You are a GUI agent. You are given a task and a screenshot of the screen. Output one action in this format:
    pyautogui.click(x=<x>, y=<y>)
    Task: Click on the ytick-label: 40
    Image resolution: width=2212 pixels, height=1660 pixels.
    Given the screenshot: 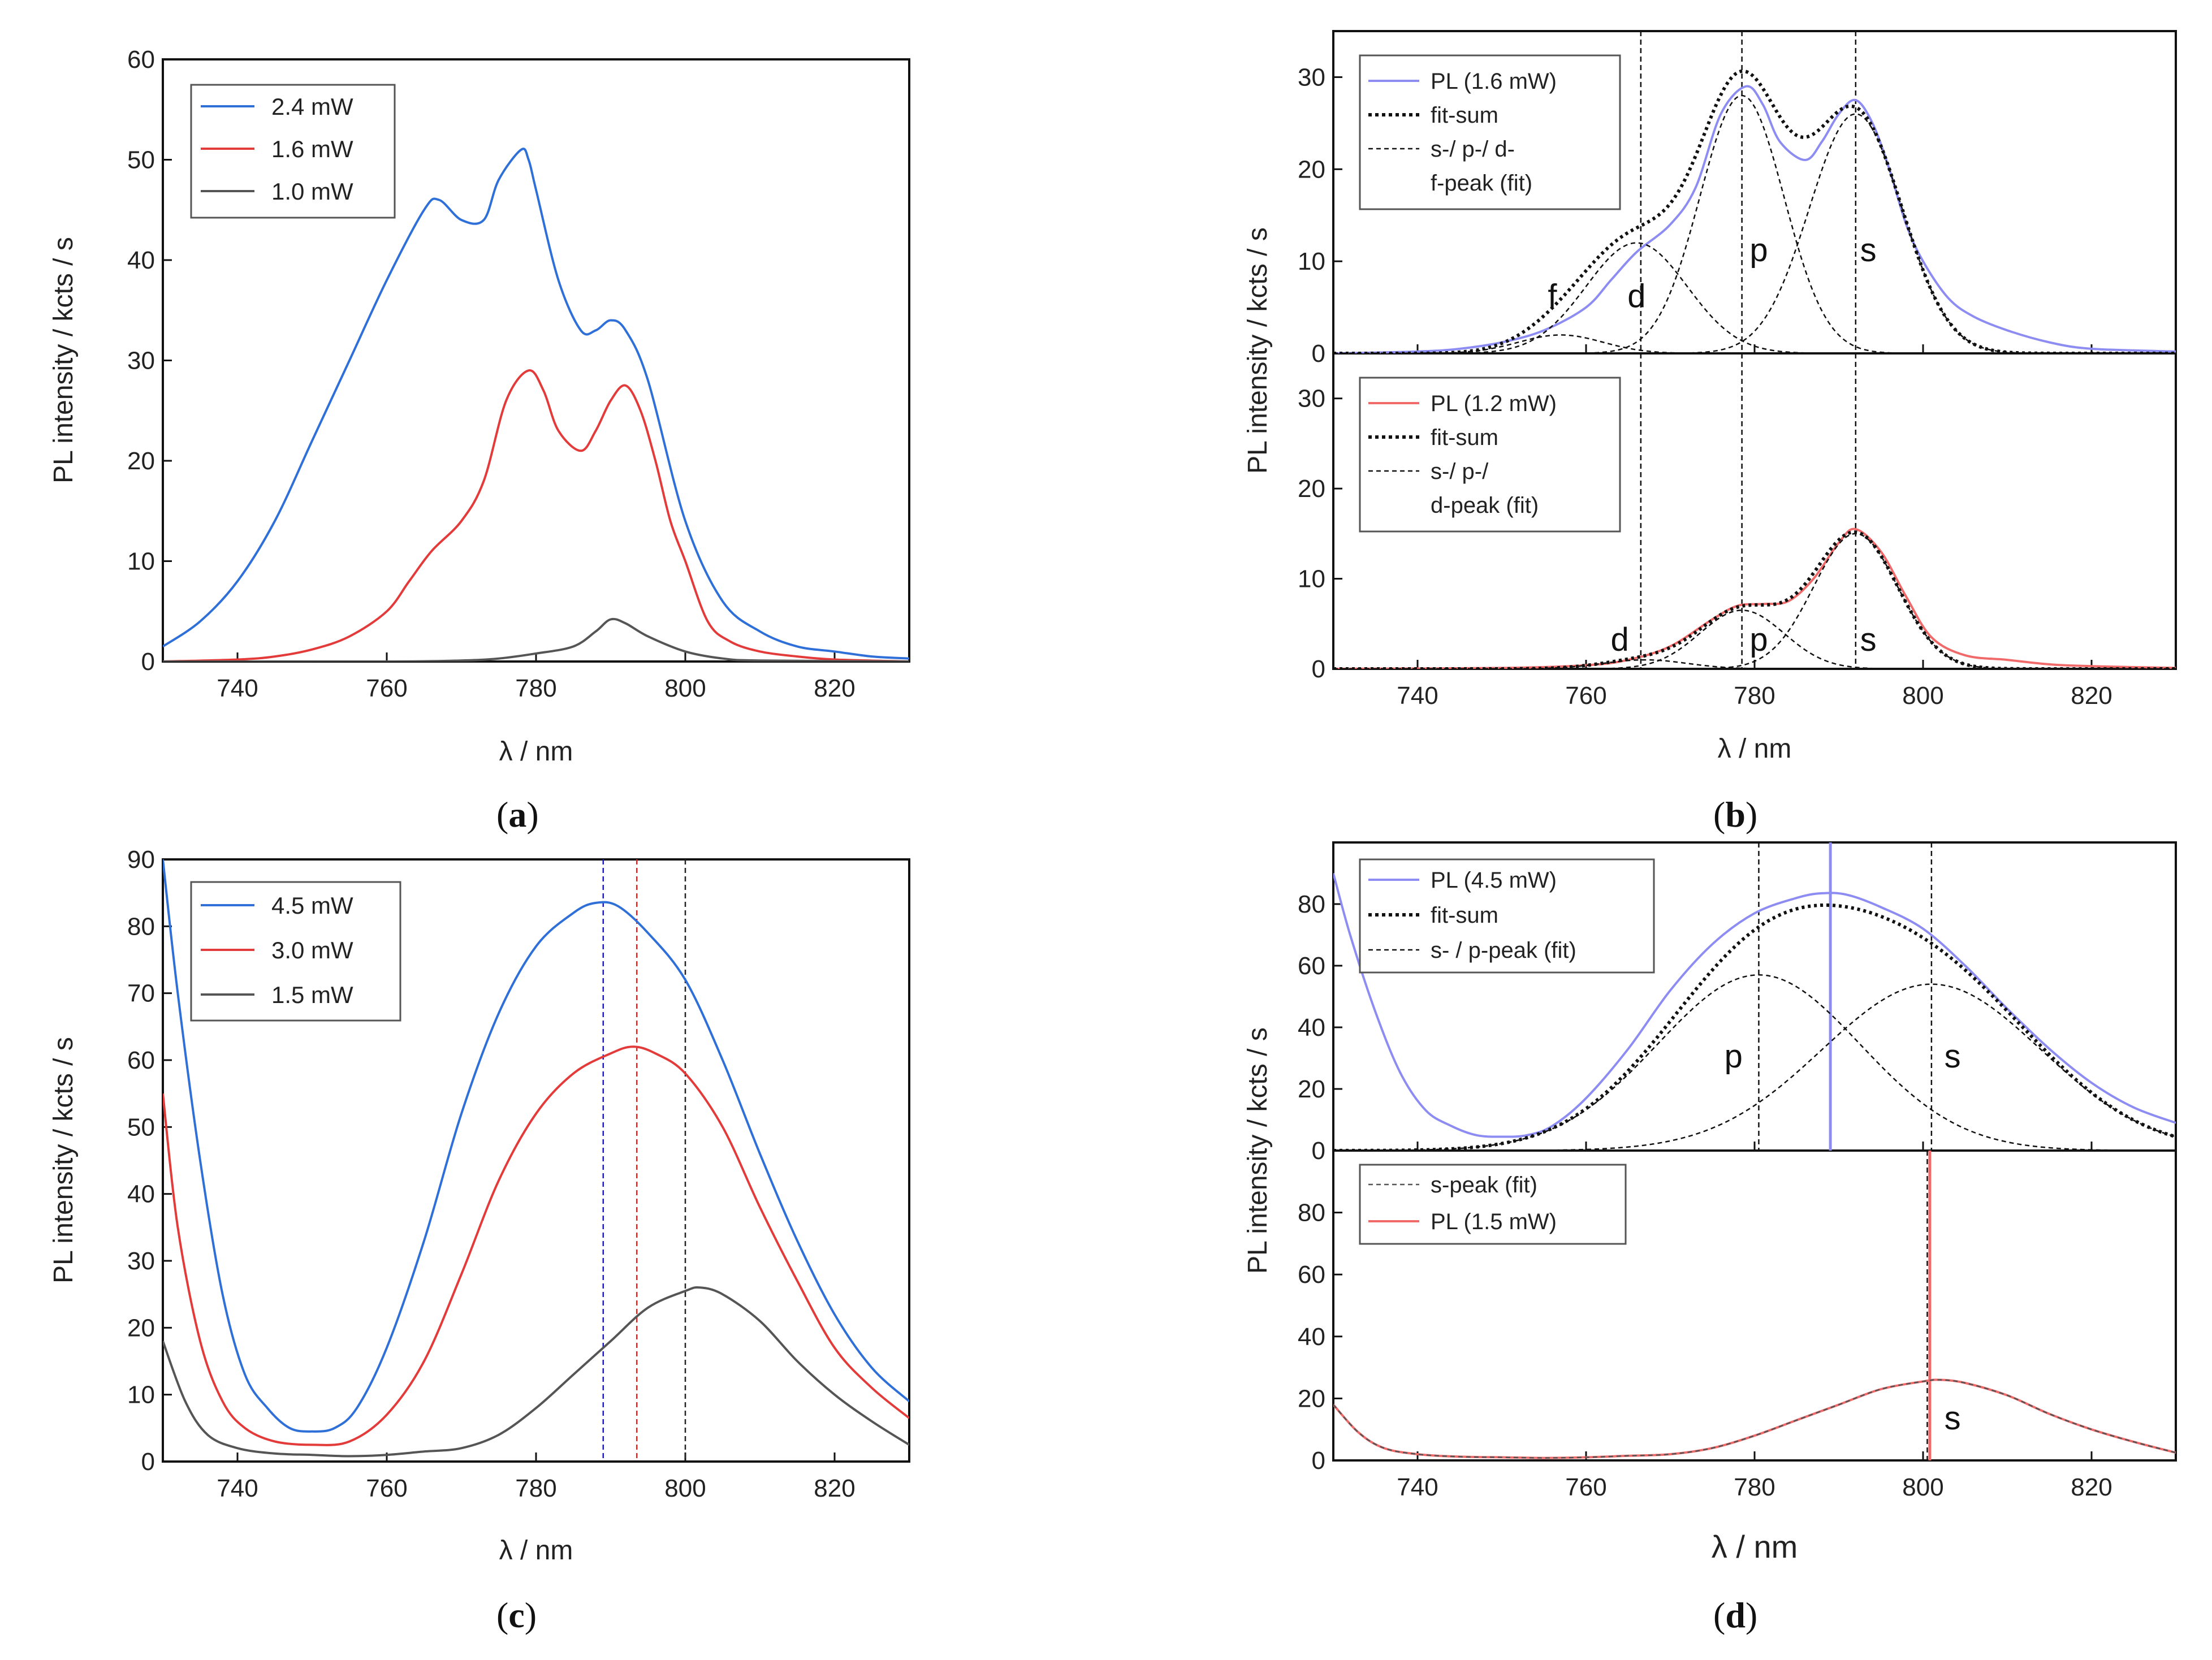 What is the action you would take?
    pyautogui.click(x=141, y=1194)
    